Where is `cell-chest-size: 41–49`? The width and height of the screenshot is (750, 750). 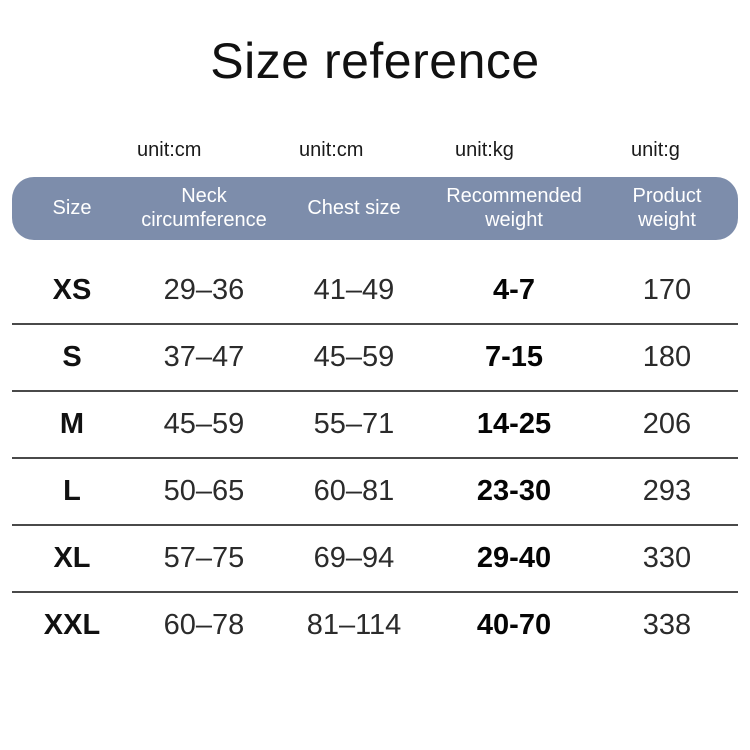 cell-chest-size: 41–49 is located at coordinates (354, 290).